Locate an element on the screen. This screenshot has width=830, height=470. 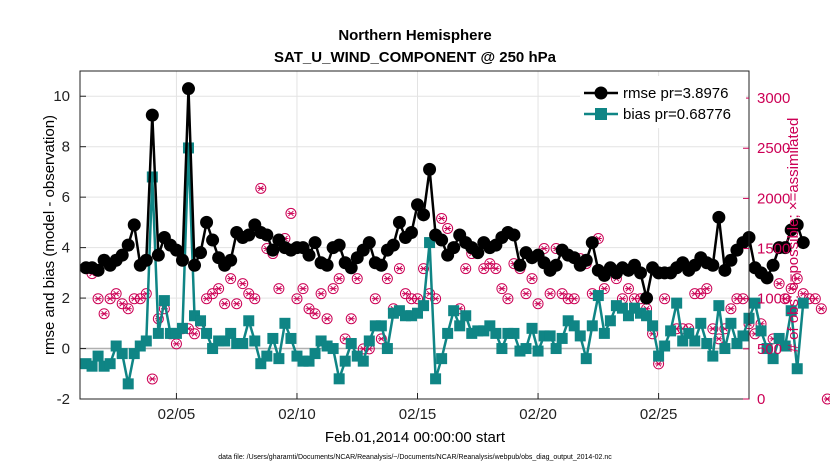
y-tick-label: 4 is located at coordinates (66, 248).